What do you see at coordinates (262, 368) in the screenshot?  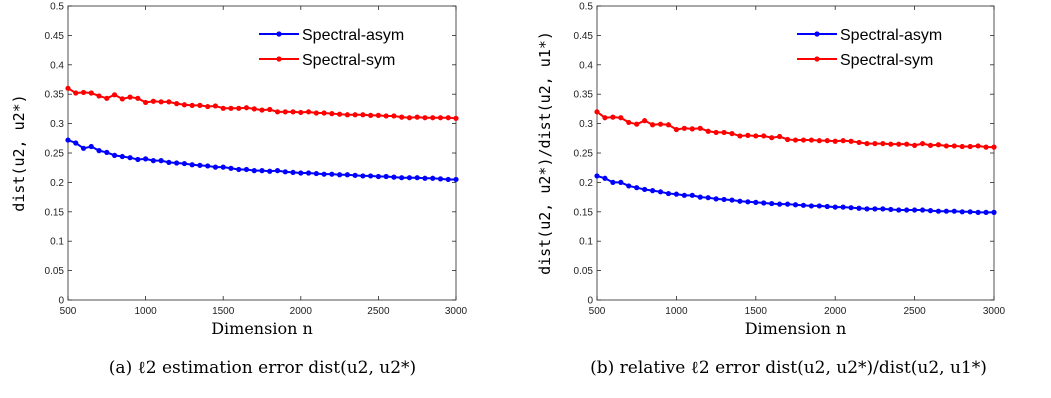 I see `caption-a: (a) ℓ2 estimation error dist(u2, u2*)` at bounding box center [262, 368].